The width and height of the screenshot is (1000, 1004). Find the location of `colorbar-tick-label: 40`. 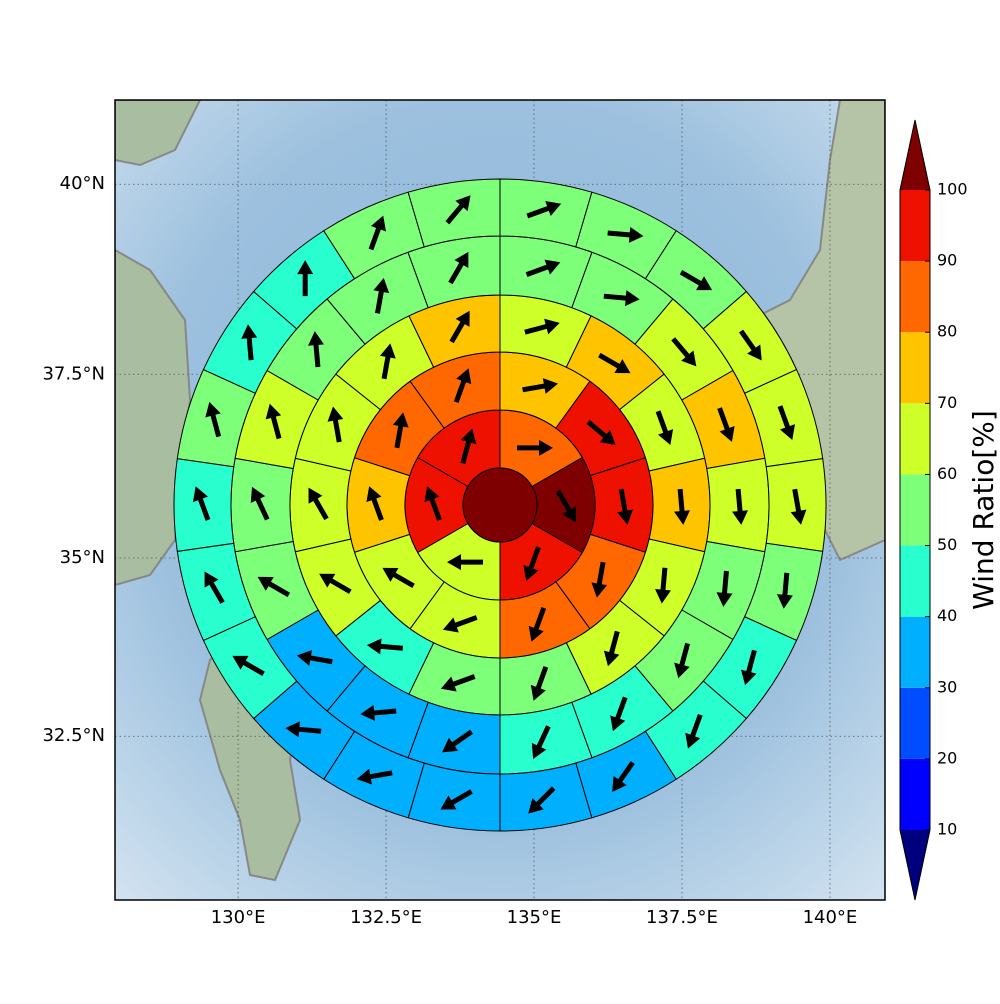

colorbar-tick-label: 40 is located at coordinates (947, 615).